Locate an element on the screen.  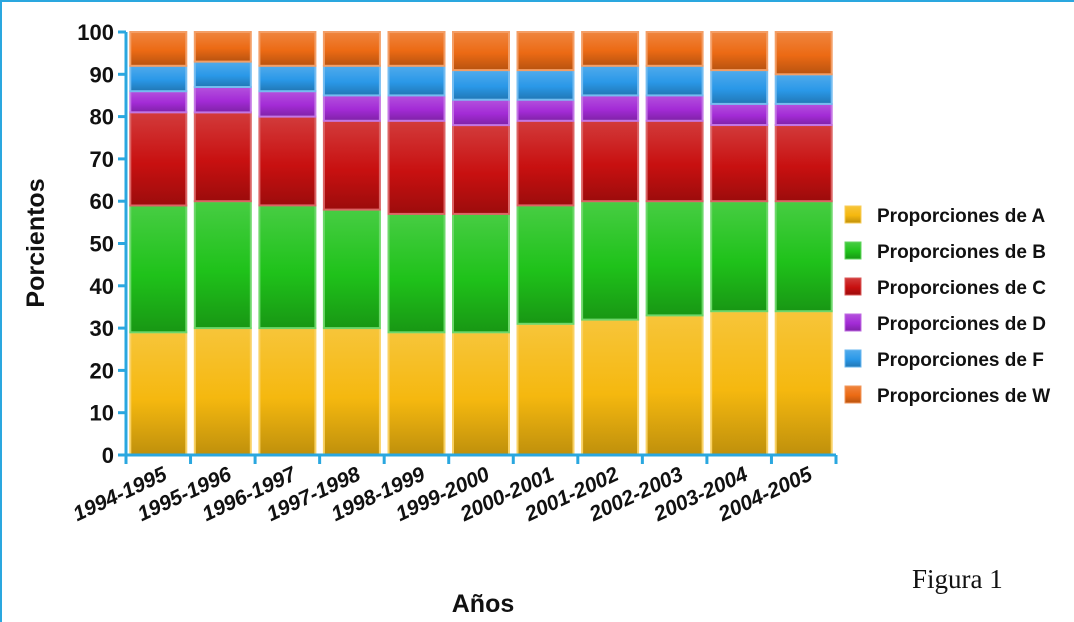
y-ticks-layer: 0 10 20 30 40 50 60 70 80 90 100 is located at coordinates (101, 244).